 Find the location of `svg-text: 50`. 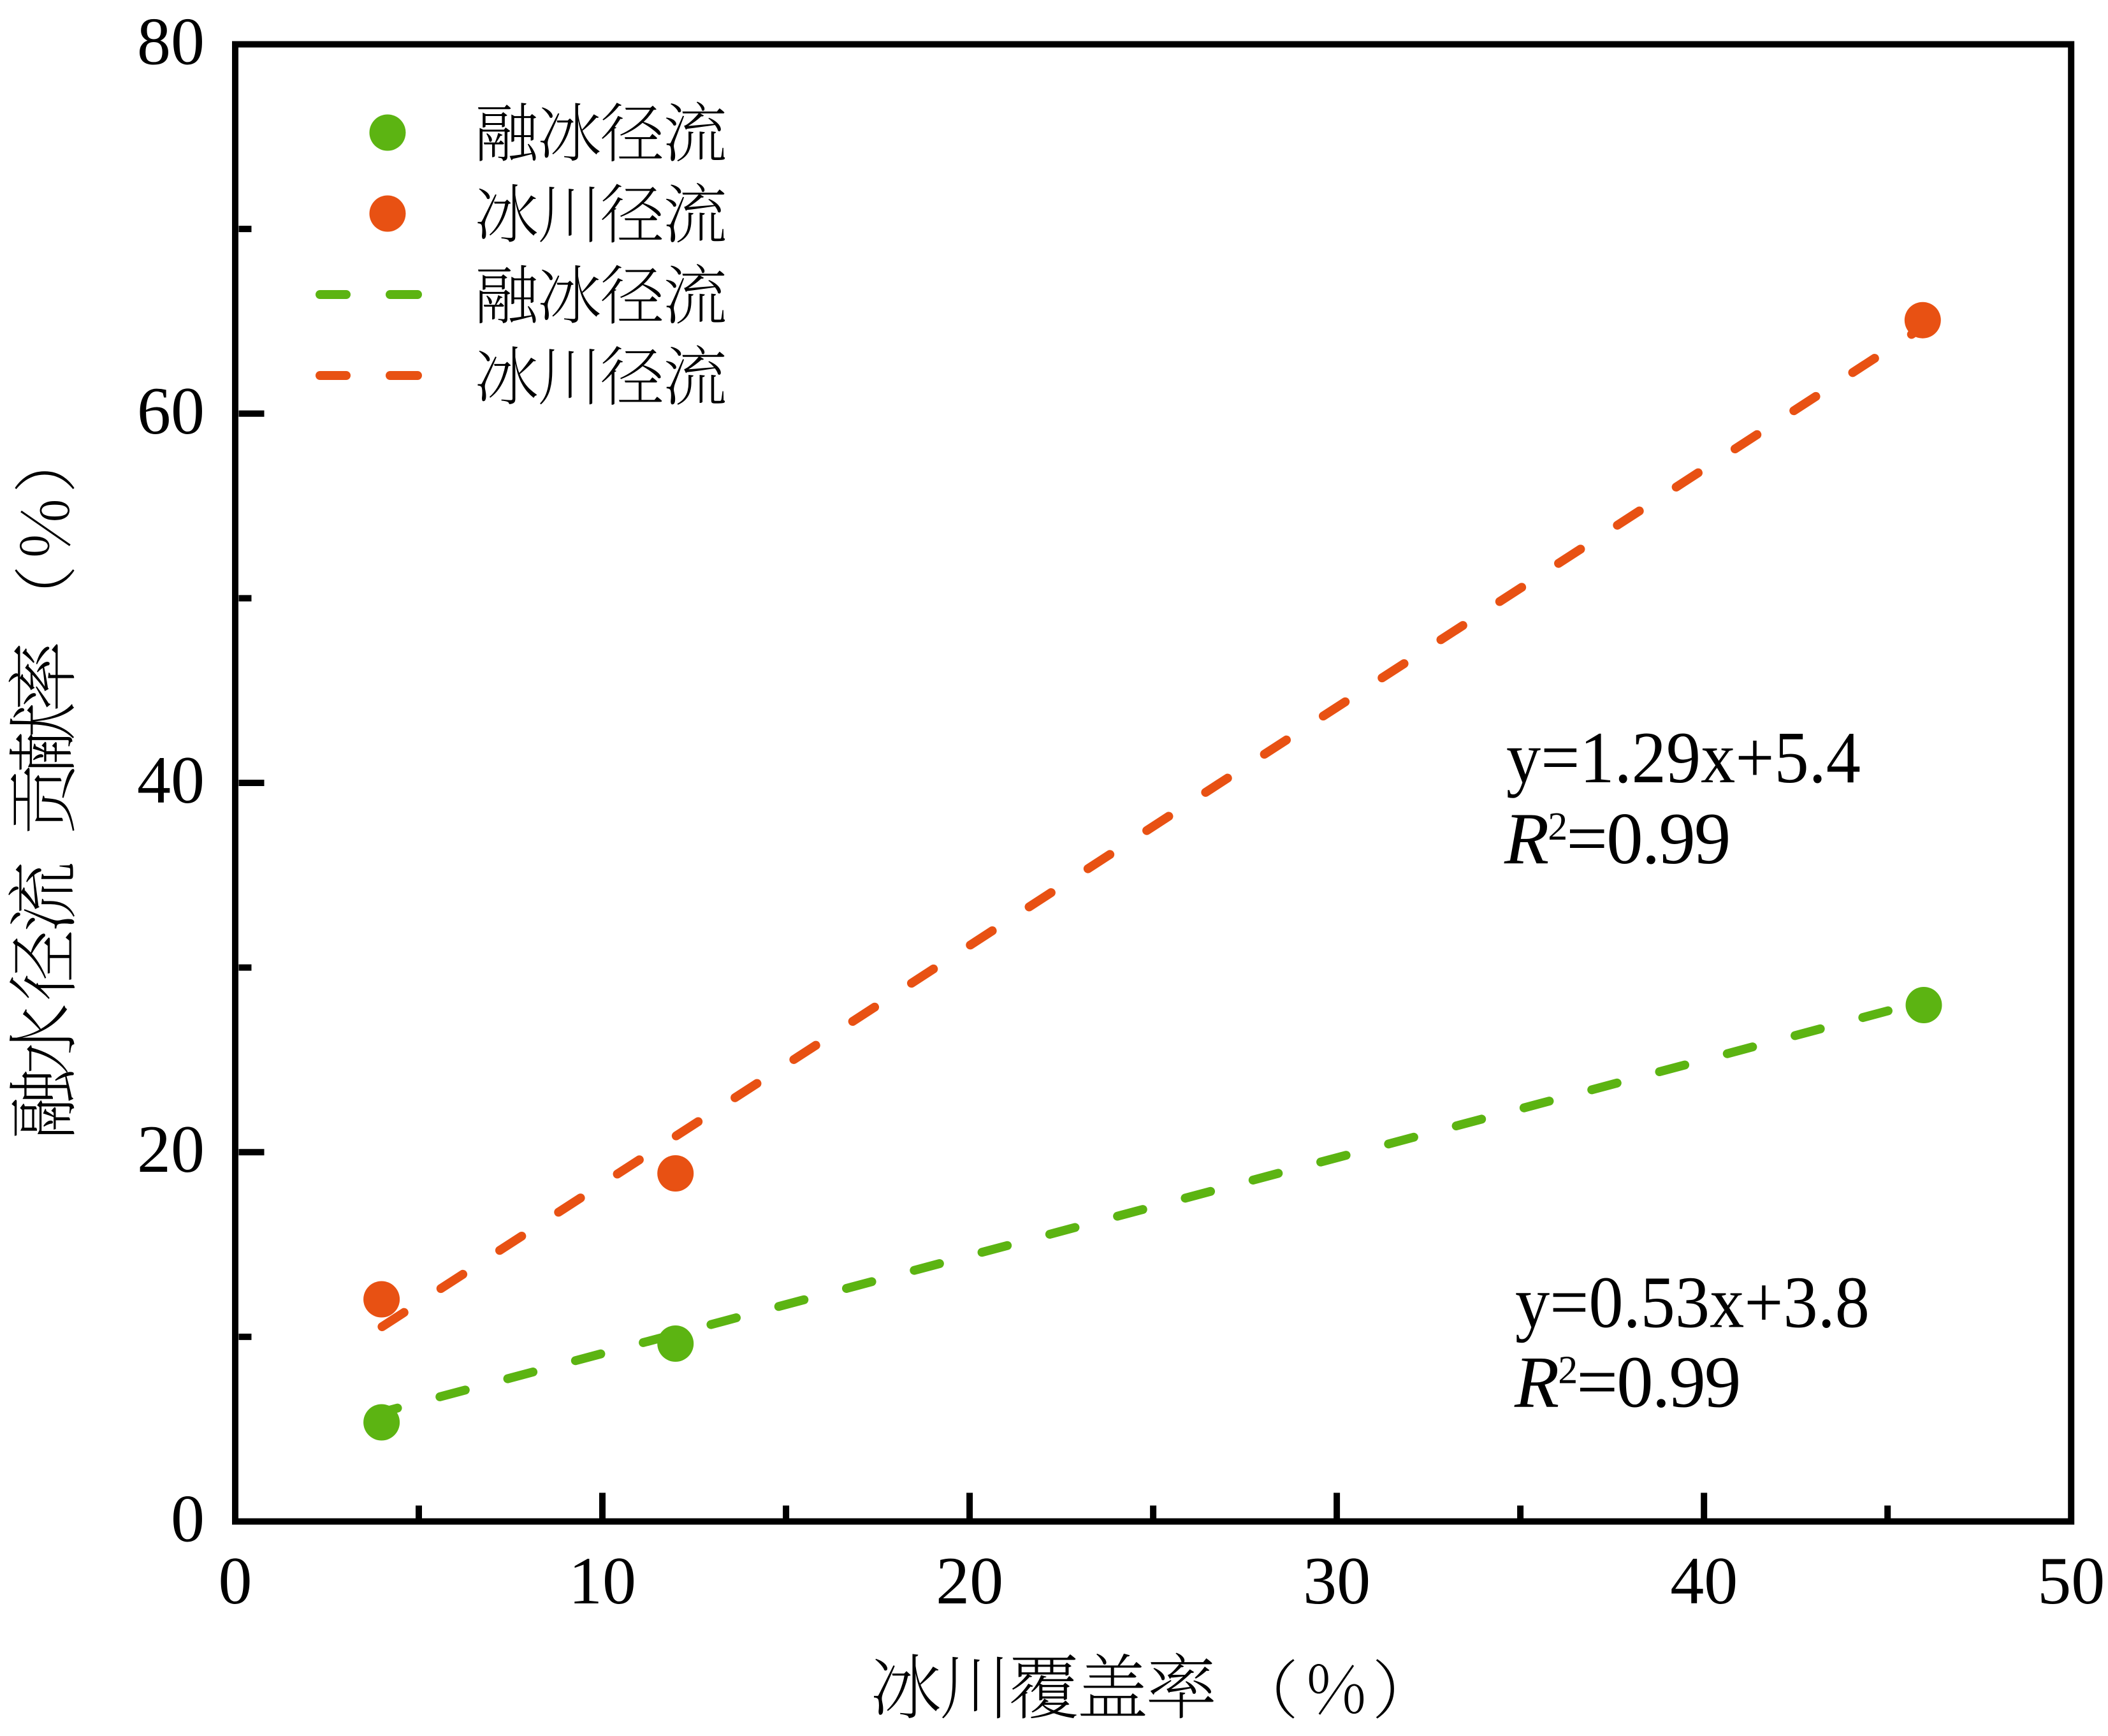

svg-text: 50 is located at coordinates (2071, 1580).